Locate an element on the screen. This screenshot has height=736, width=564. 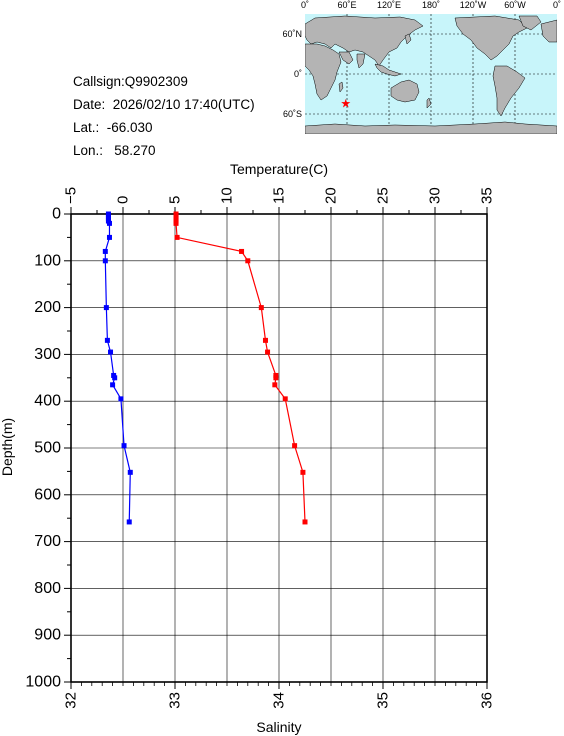
temperature-axis: −5 0 5 10 15 20 25 30 35 is located at coordinates (279, 200).